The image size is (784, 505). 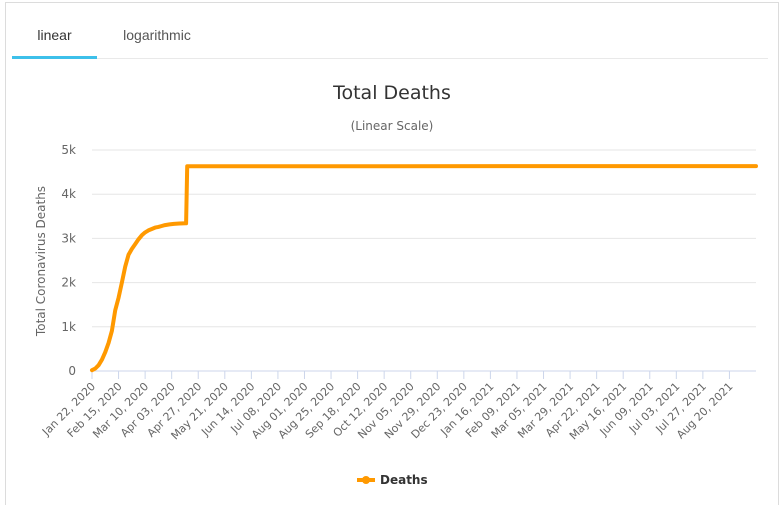 What do you see at coordinates (392, 126) in the screenshot?
I see `chart-subtitle: (Linear Scale)` at bounding box center [392, 126].